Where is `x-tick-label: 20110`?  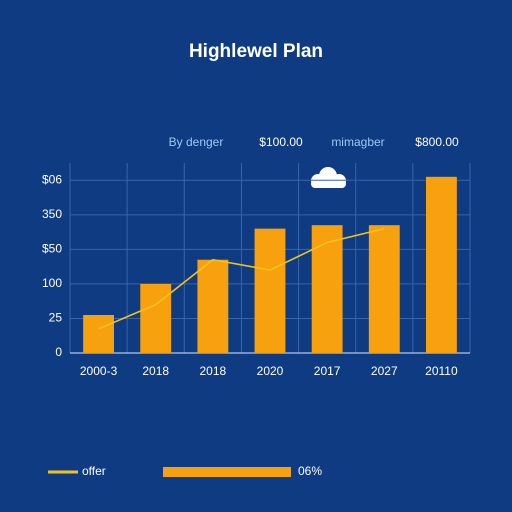 x-tick-label: 20110 is located at coordinates (441, 371).